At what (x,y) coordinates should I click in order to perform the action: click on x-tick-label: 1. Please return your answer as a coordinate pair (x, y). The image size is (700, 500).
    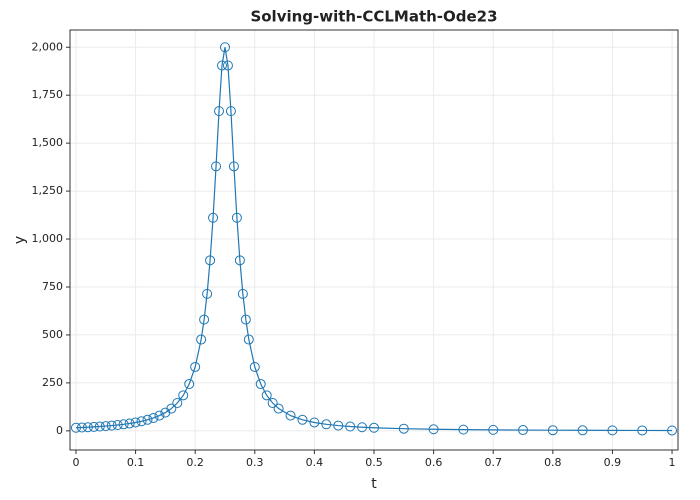
    Looking at the image, I should click on (672, 462).